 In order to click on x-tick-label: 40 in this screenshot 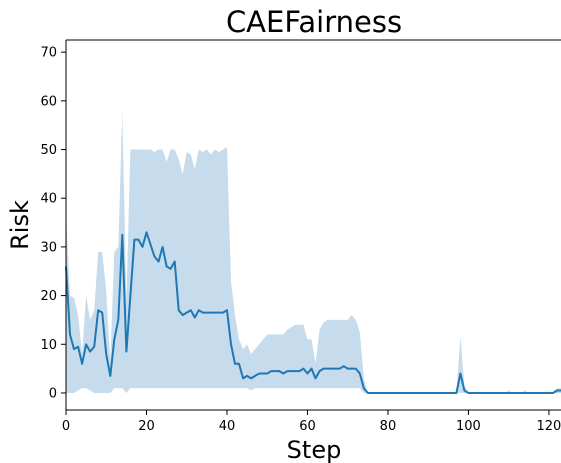, I will do `click(227, 426)`.